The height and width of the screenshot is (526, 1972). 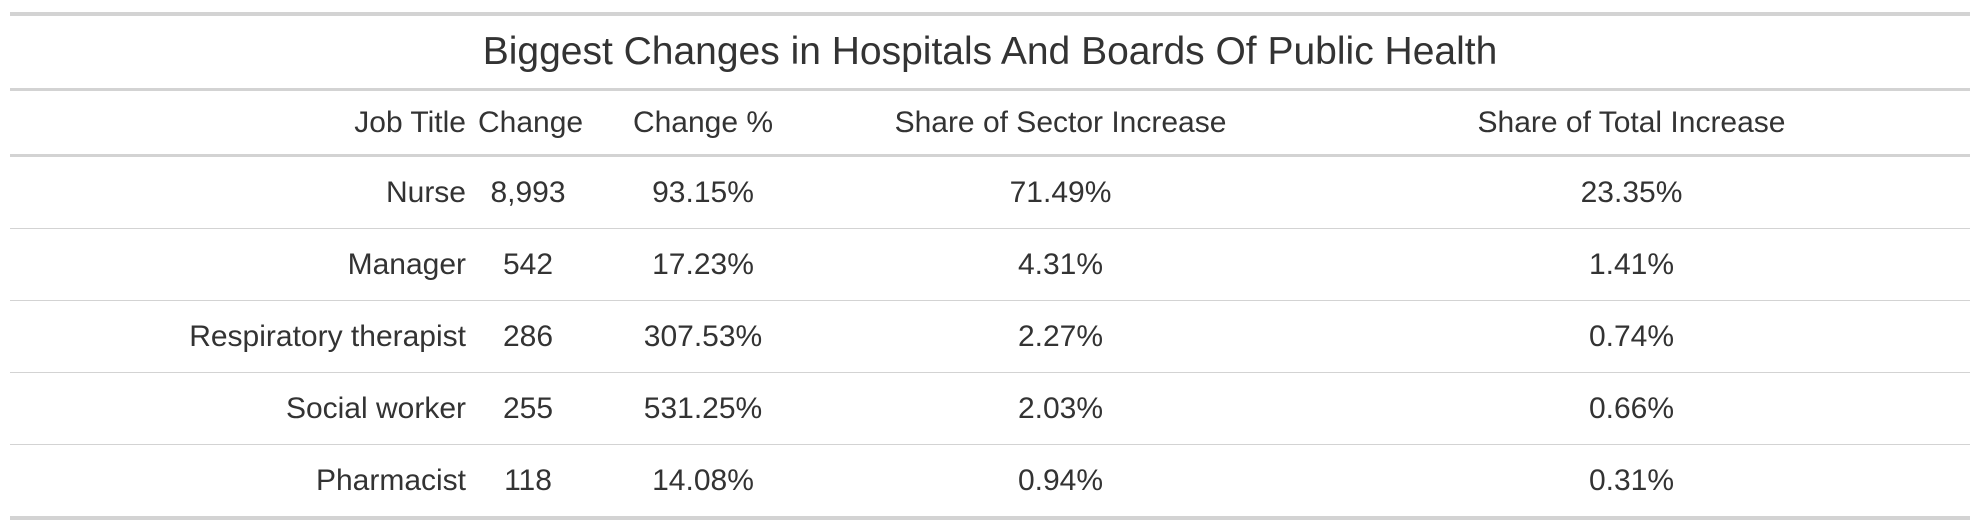 I want to click on table-row: Manager 542 17.23% 4.31% 1.41%, so click(x=990, y=264).